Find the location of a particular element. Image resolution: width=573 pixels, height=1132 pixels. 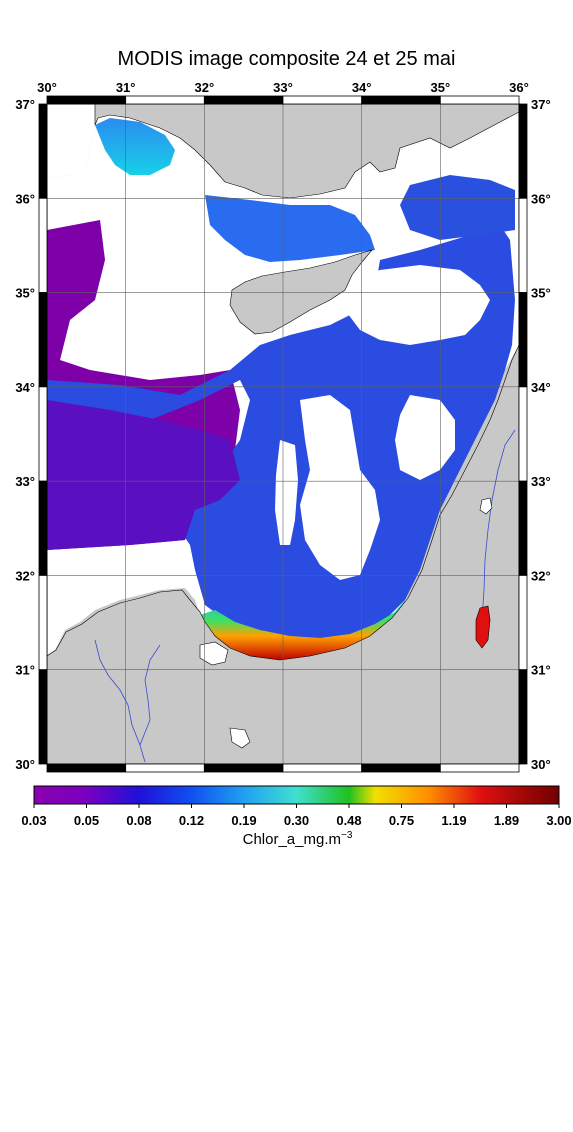

chl-bay-north is located at coordinates (135, 146).